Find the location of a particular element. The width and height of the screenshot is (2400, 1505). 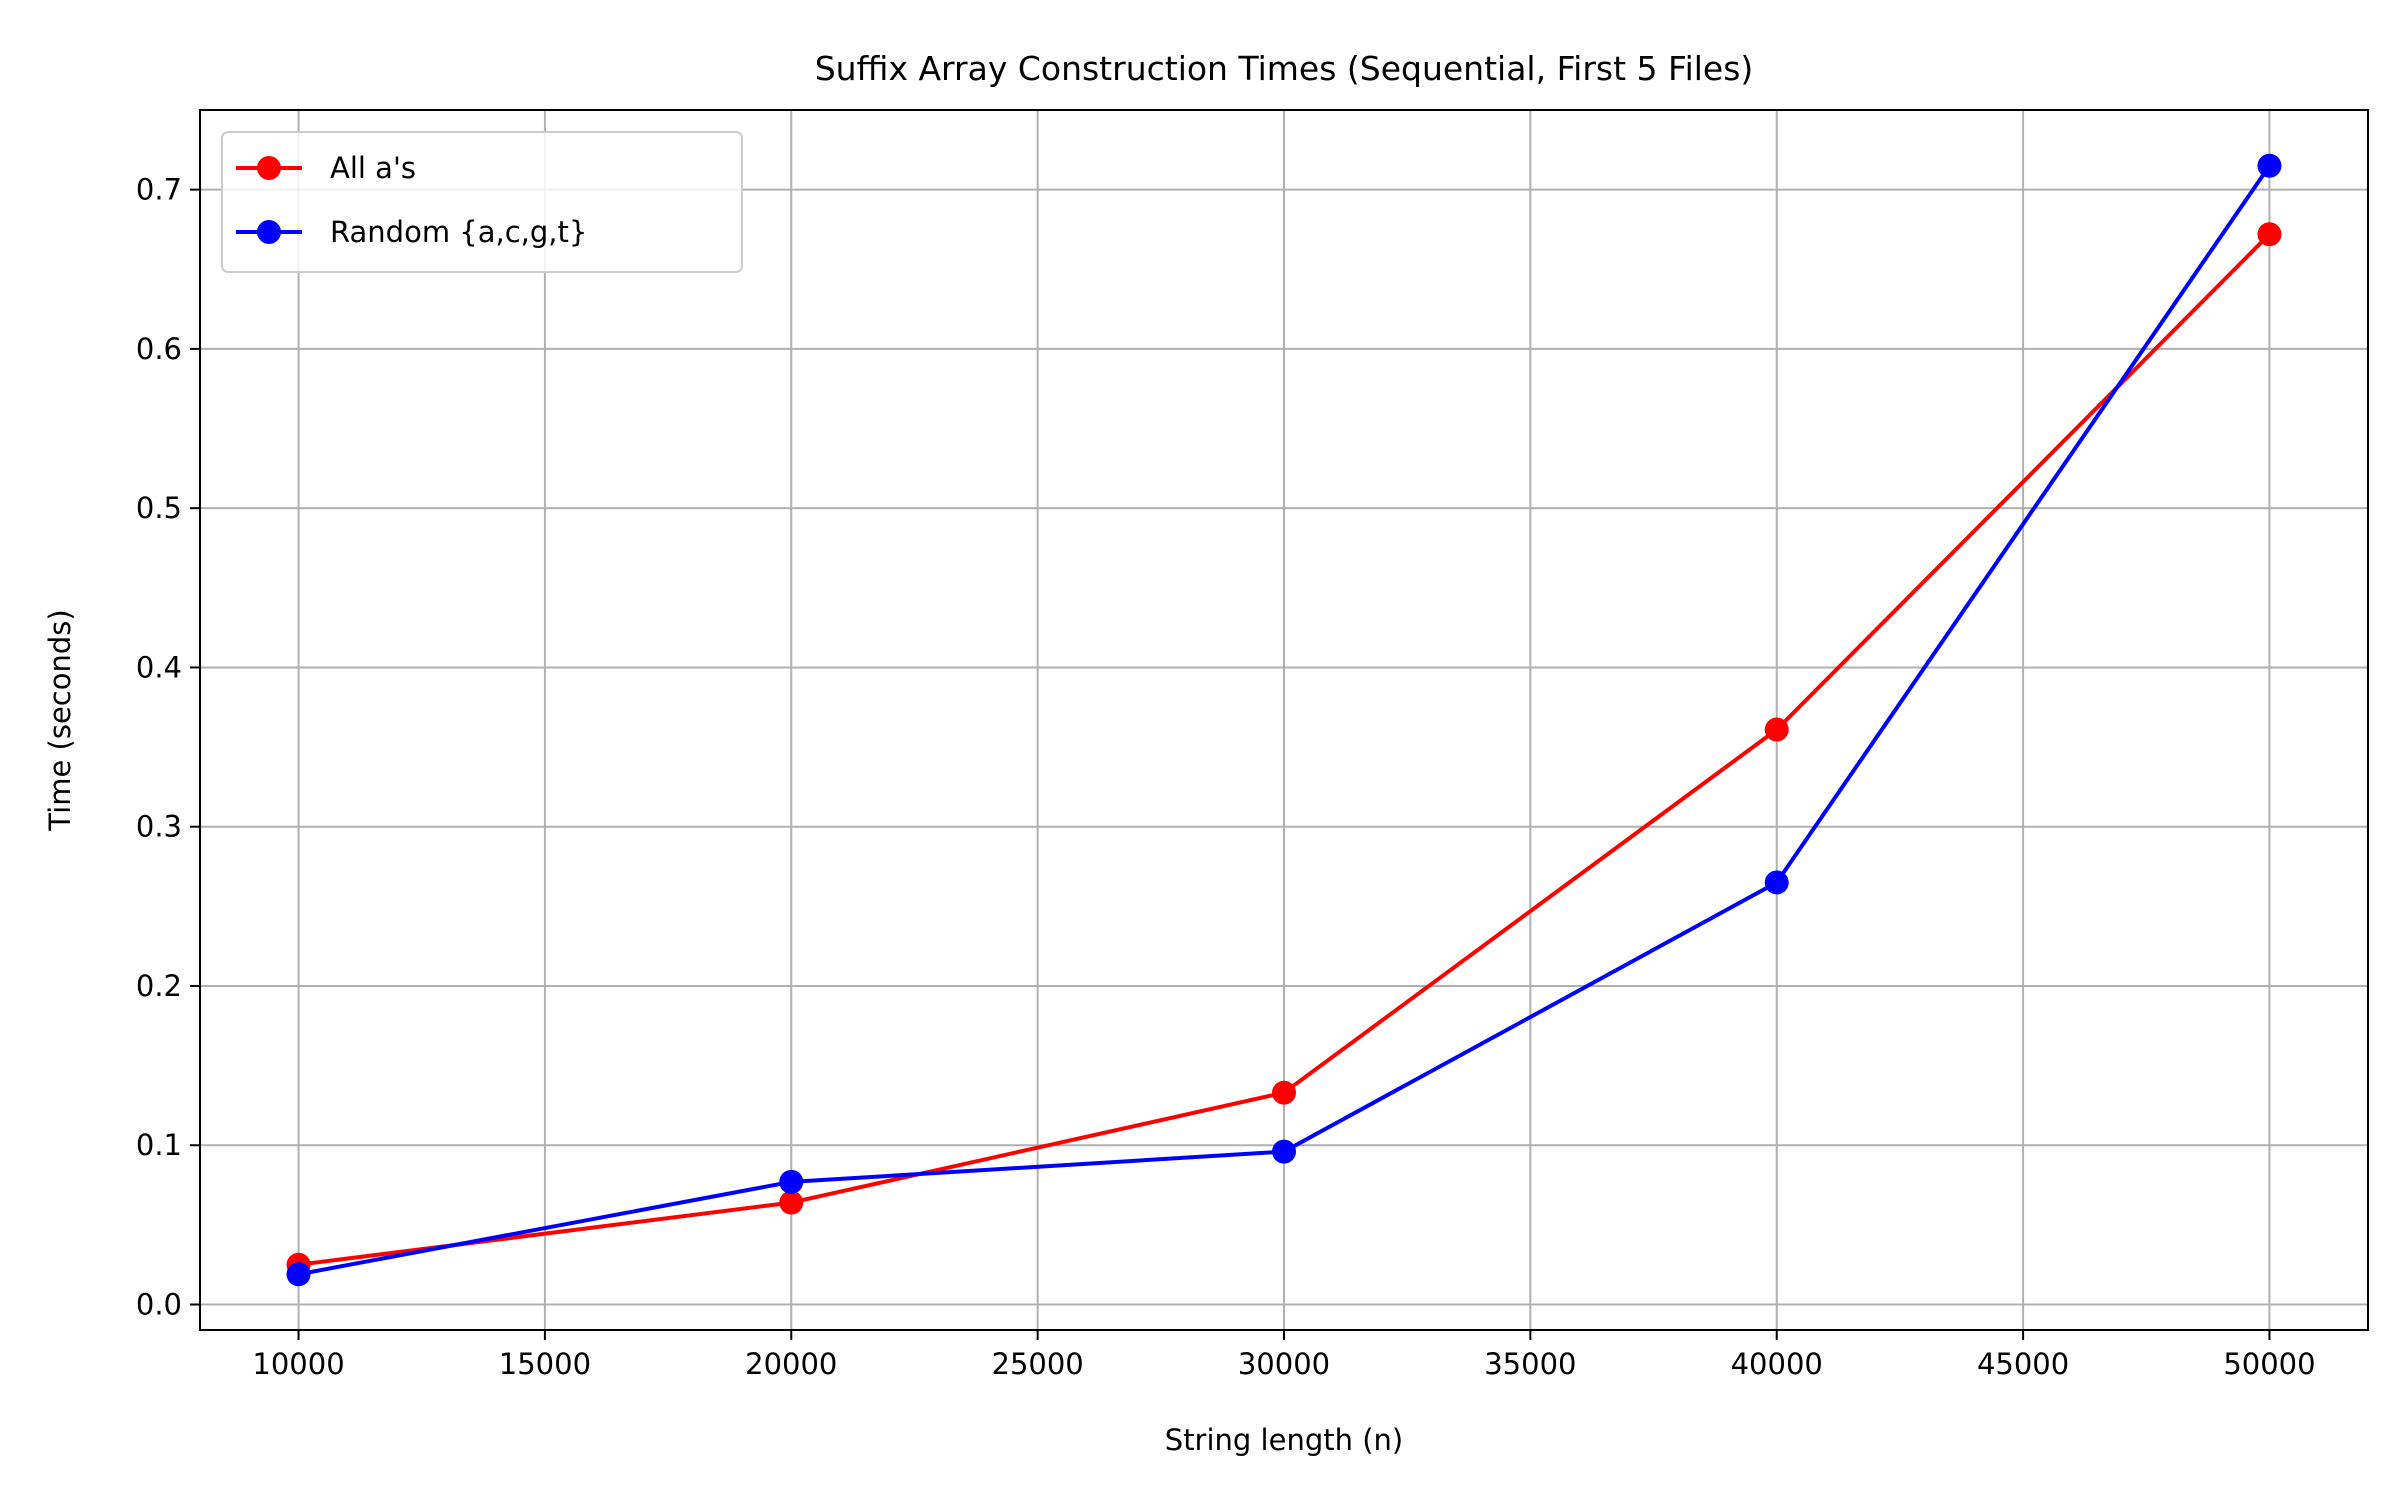

legend-label: All a's is located at coordinates (373, 168).